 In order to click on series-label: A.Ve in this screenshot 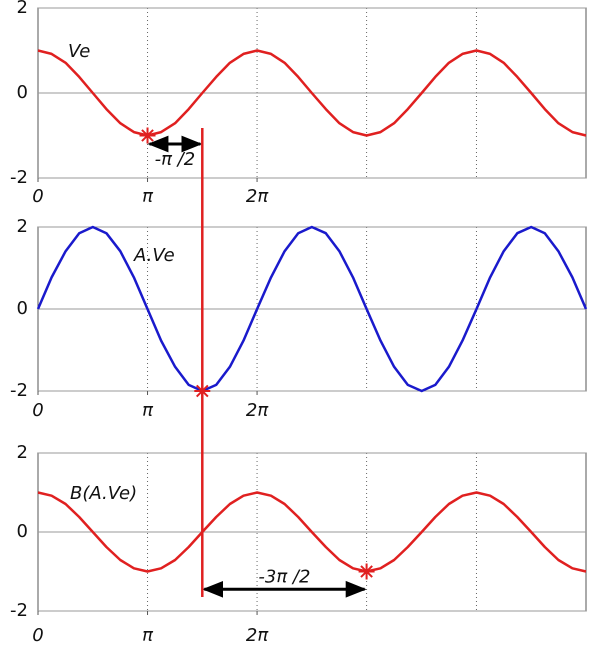, I will do `click(154, 255)`.